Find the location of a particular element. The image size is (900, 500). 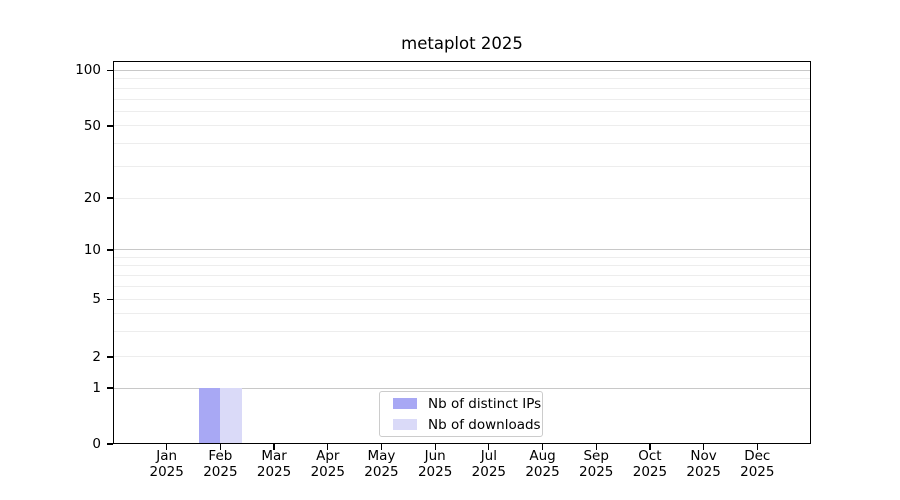

x-tick-month: Jul is located at coordinates (488, 456).